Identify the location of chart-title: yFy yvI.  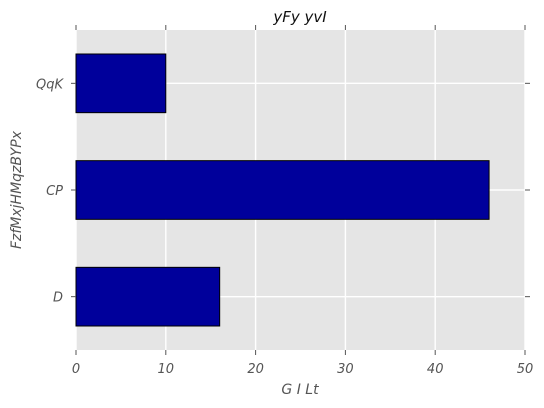
(299, 17).